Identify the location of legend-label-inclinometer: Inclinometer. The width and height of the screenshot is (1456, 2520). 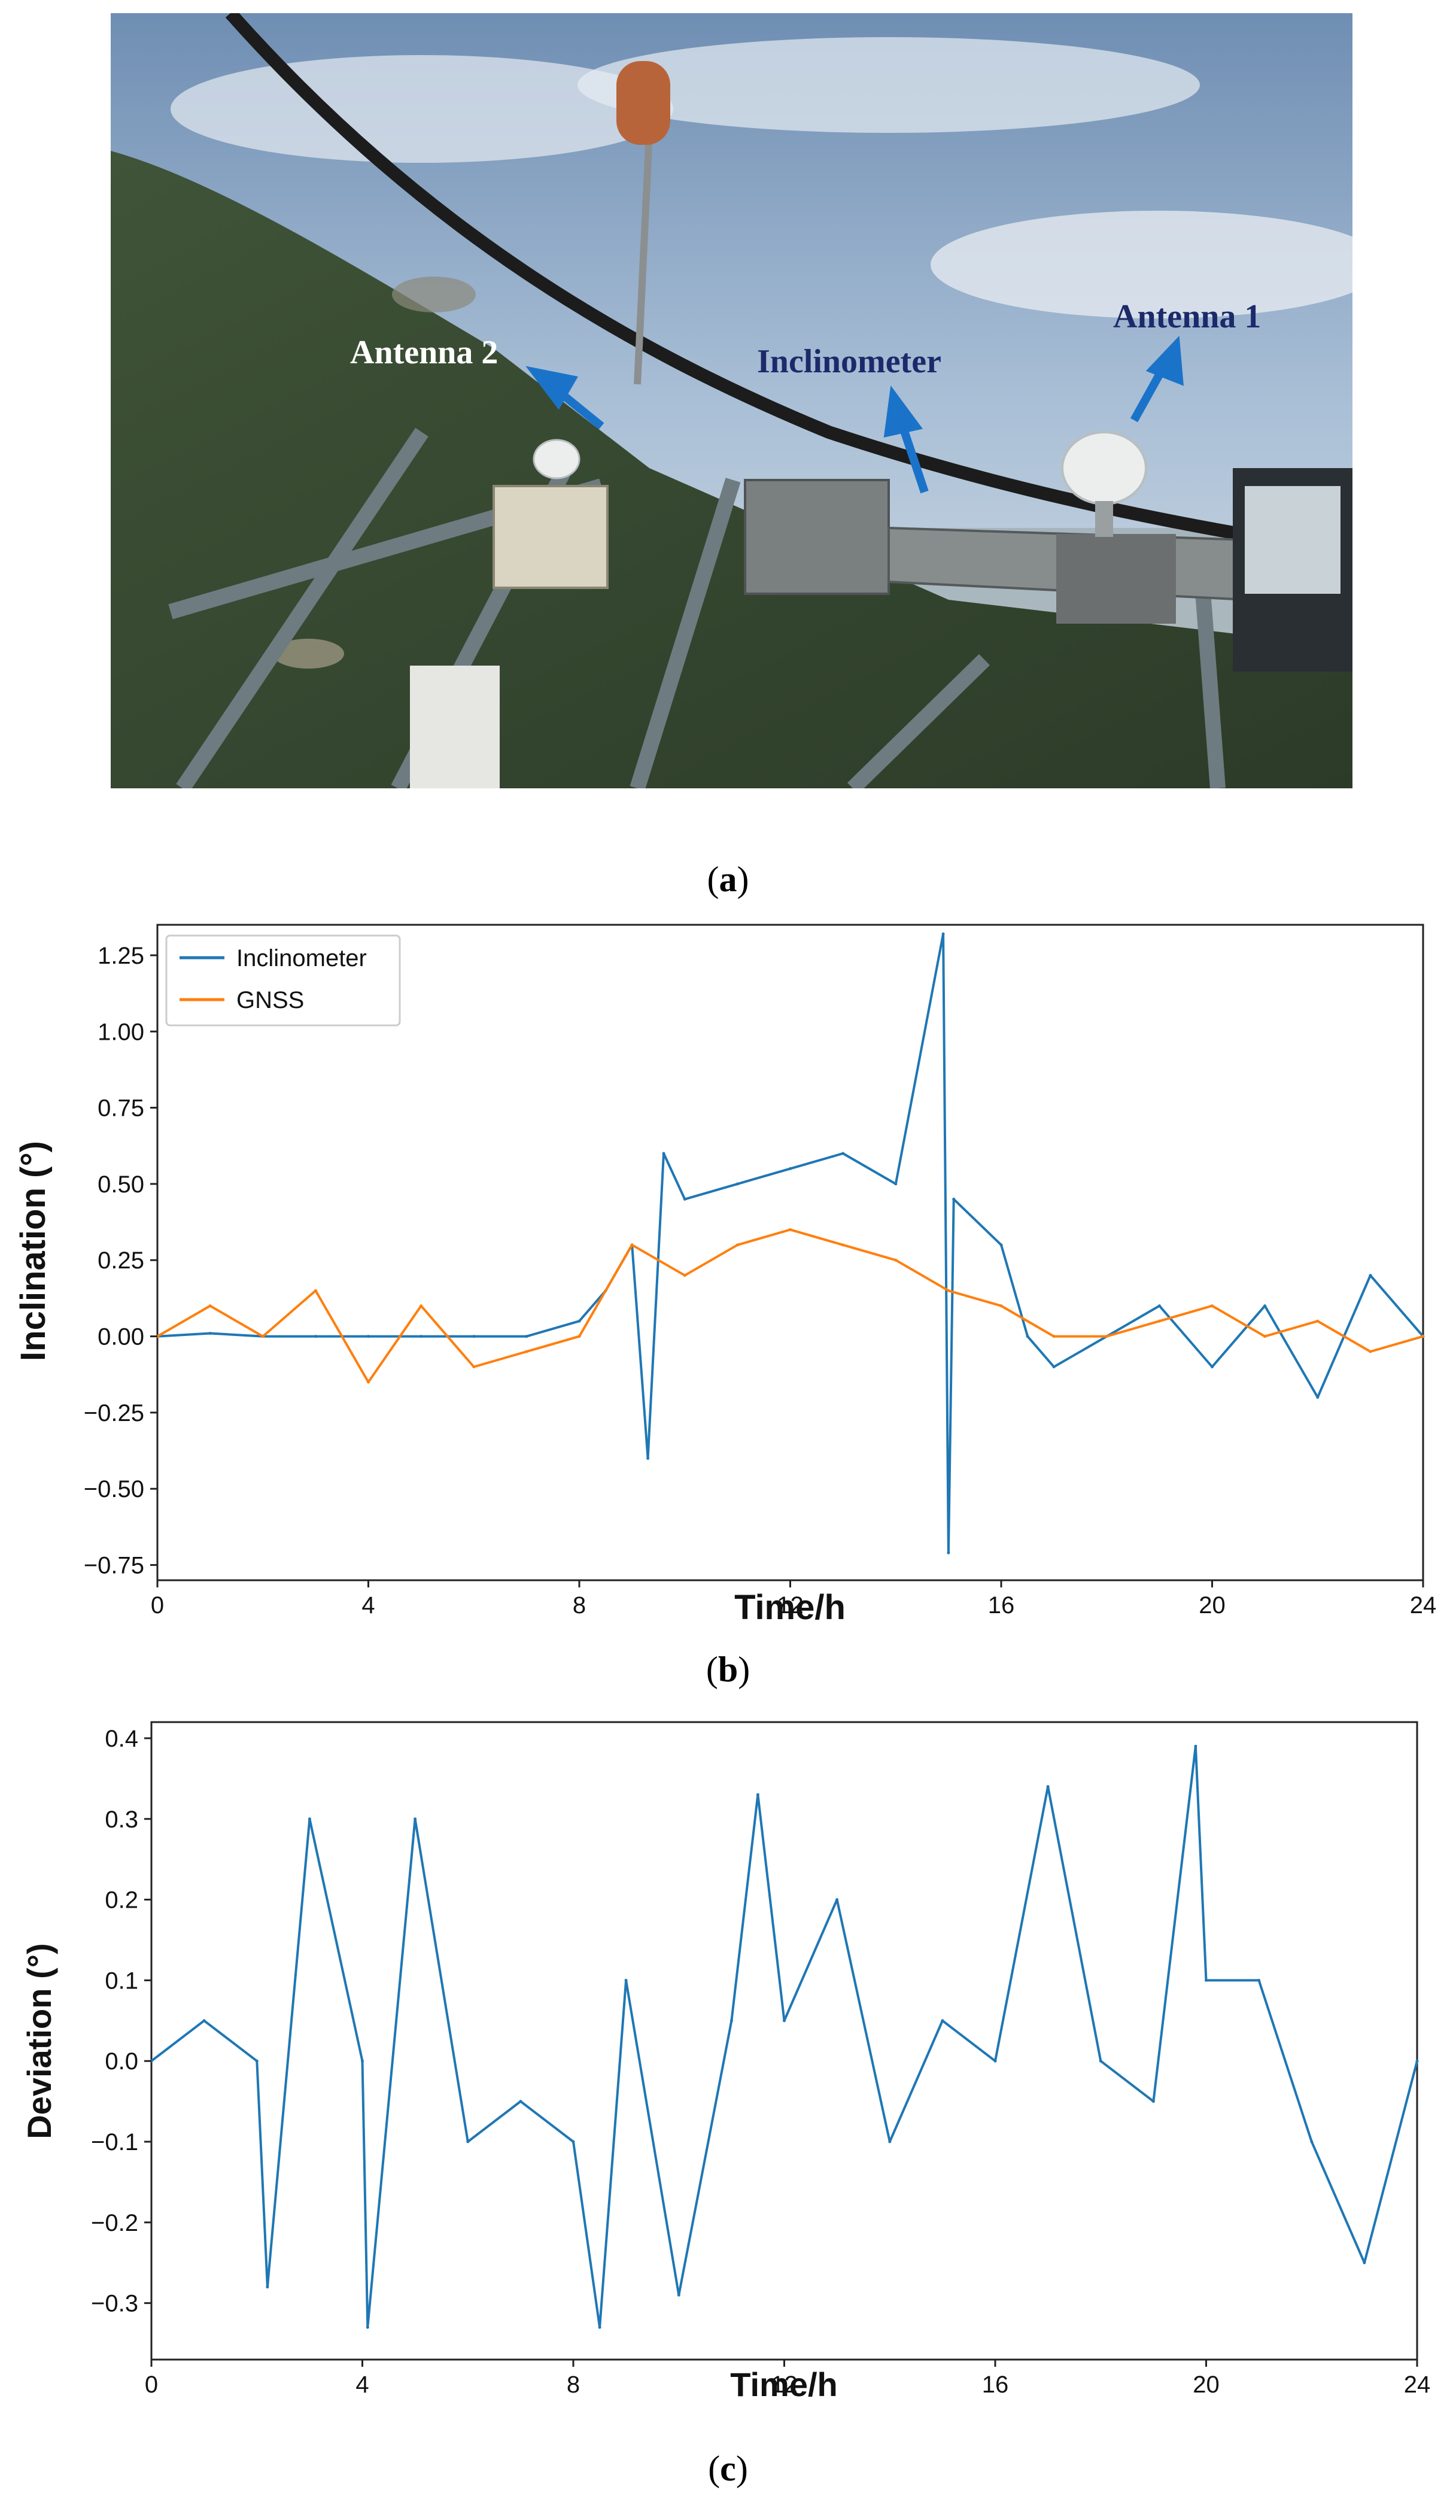
(301, 958).